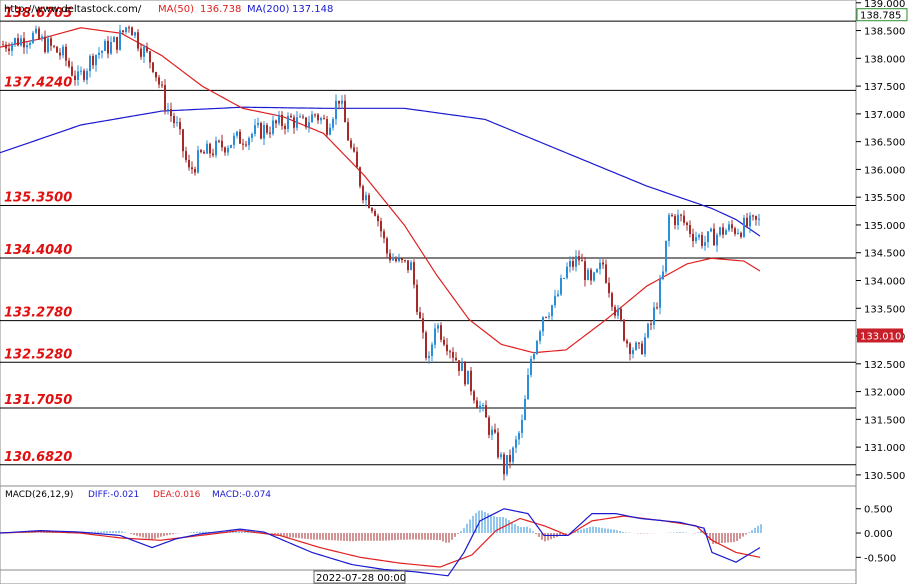  What do you see at coordinates (268, 9) in the screenshot?
I see `ma200-legend-label: MA(200)` at bounding box center [268, 9].